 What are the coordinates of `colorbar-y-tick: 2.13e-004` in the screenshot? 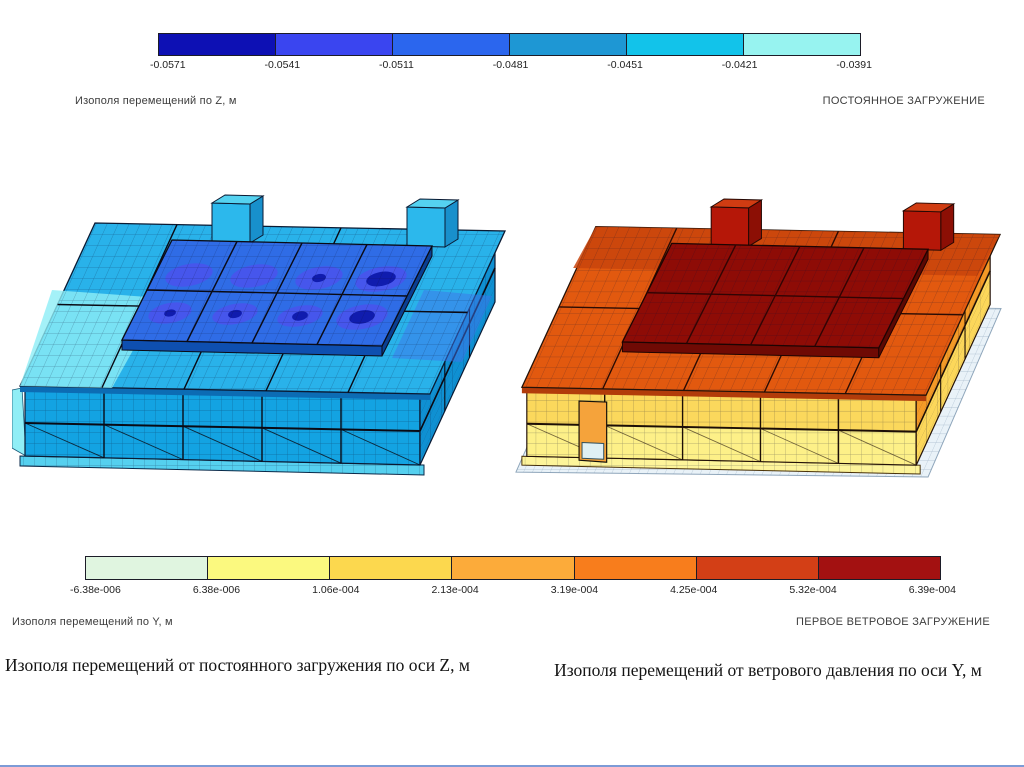 It's located at (455, 590).